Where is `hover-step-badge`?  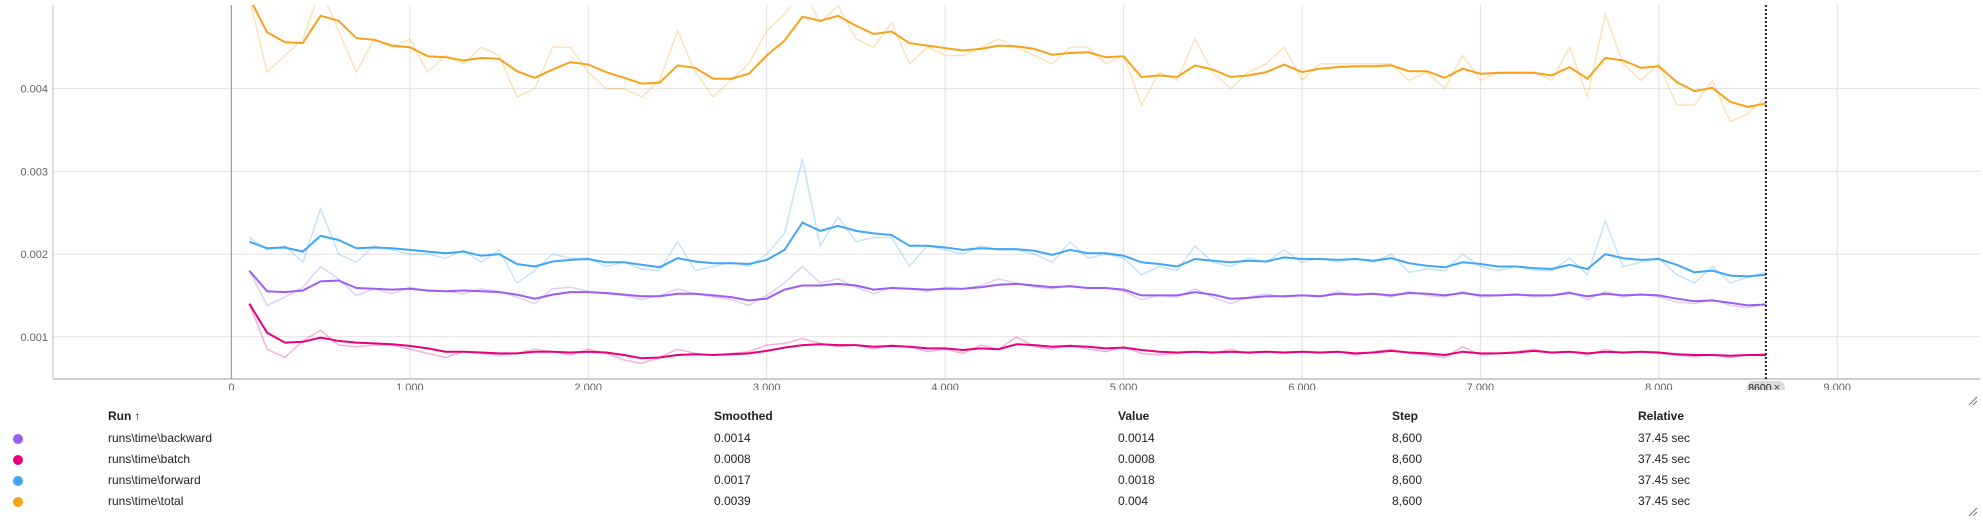
hover-step-badge is located at coordinates (1765, 385).